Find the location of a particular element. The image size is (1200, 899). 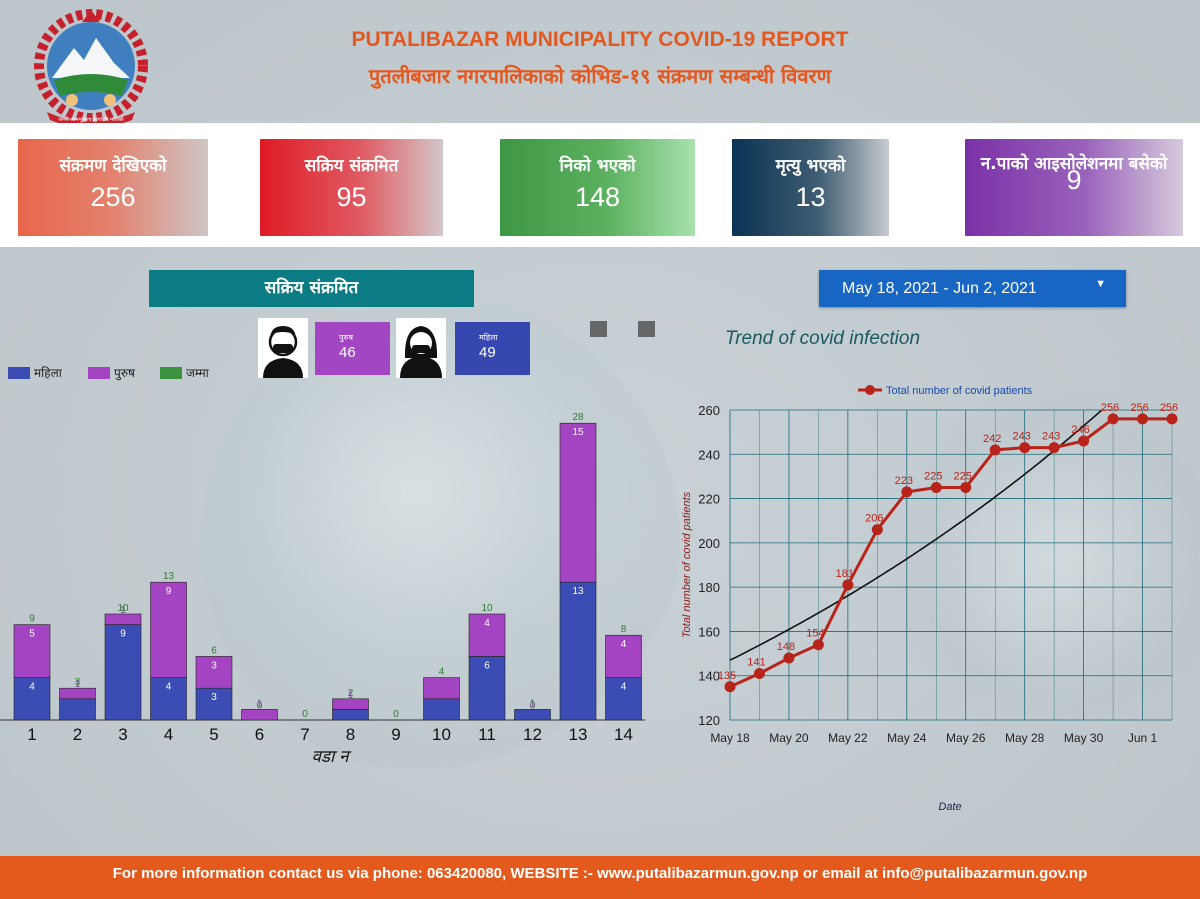

bar-label-female: 6 is located at coordinates (487, 665).